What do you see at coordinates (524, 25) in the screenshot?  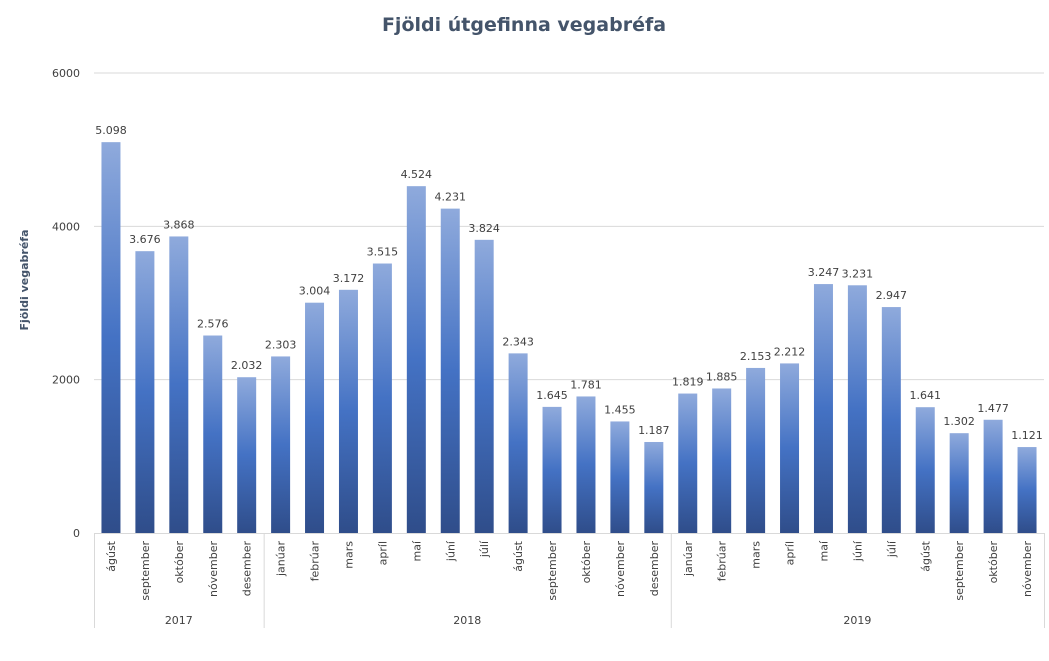 I see `chart-title: Fjöldi útgefinna vegabréfa` at bounding box center [524, 25].